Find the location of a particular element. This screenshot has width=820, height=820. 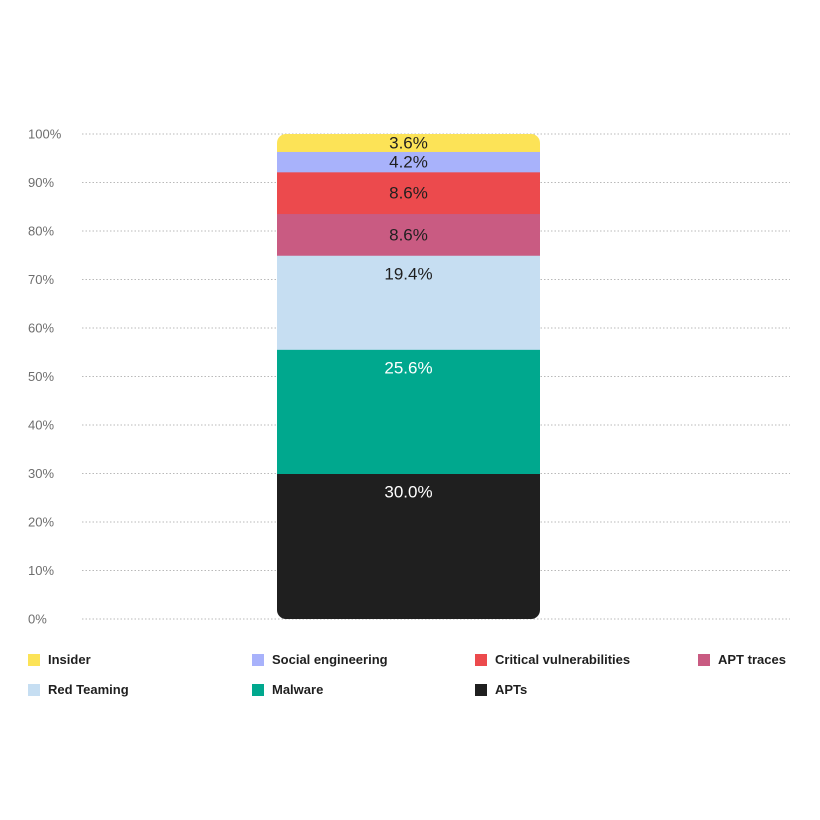

legend-label: Red Teaming is located at coordinates (88, 689).